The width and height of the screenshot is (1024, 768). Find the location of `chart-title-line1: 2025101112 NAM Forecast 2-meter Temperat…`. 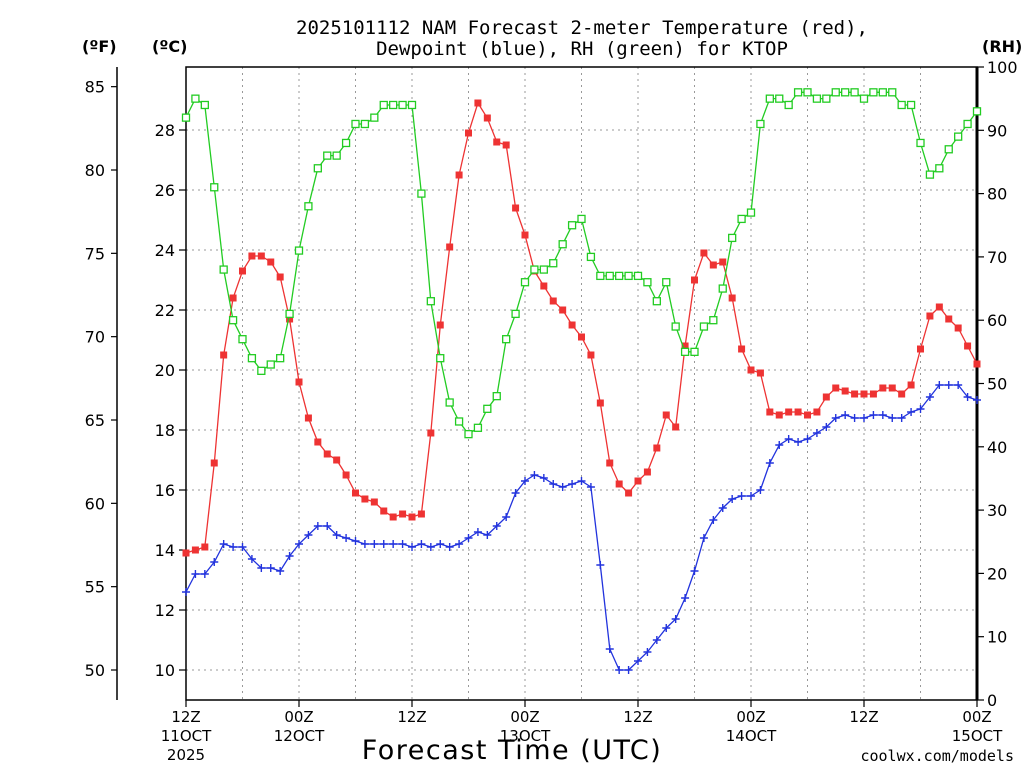

chart-title-line1: 2025101112 NAM Forecast 2-meter Temperat… is located at coordinates (582, 28).